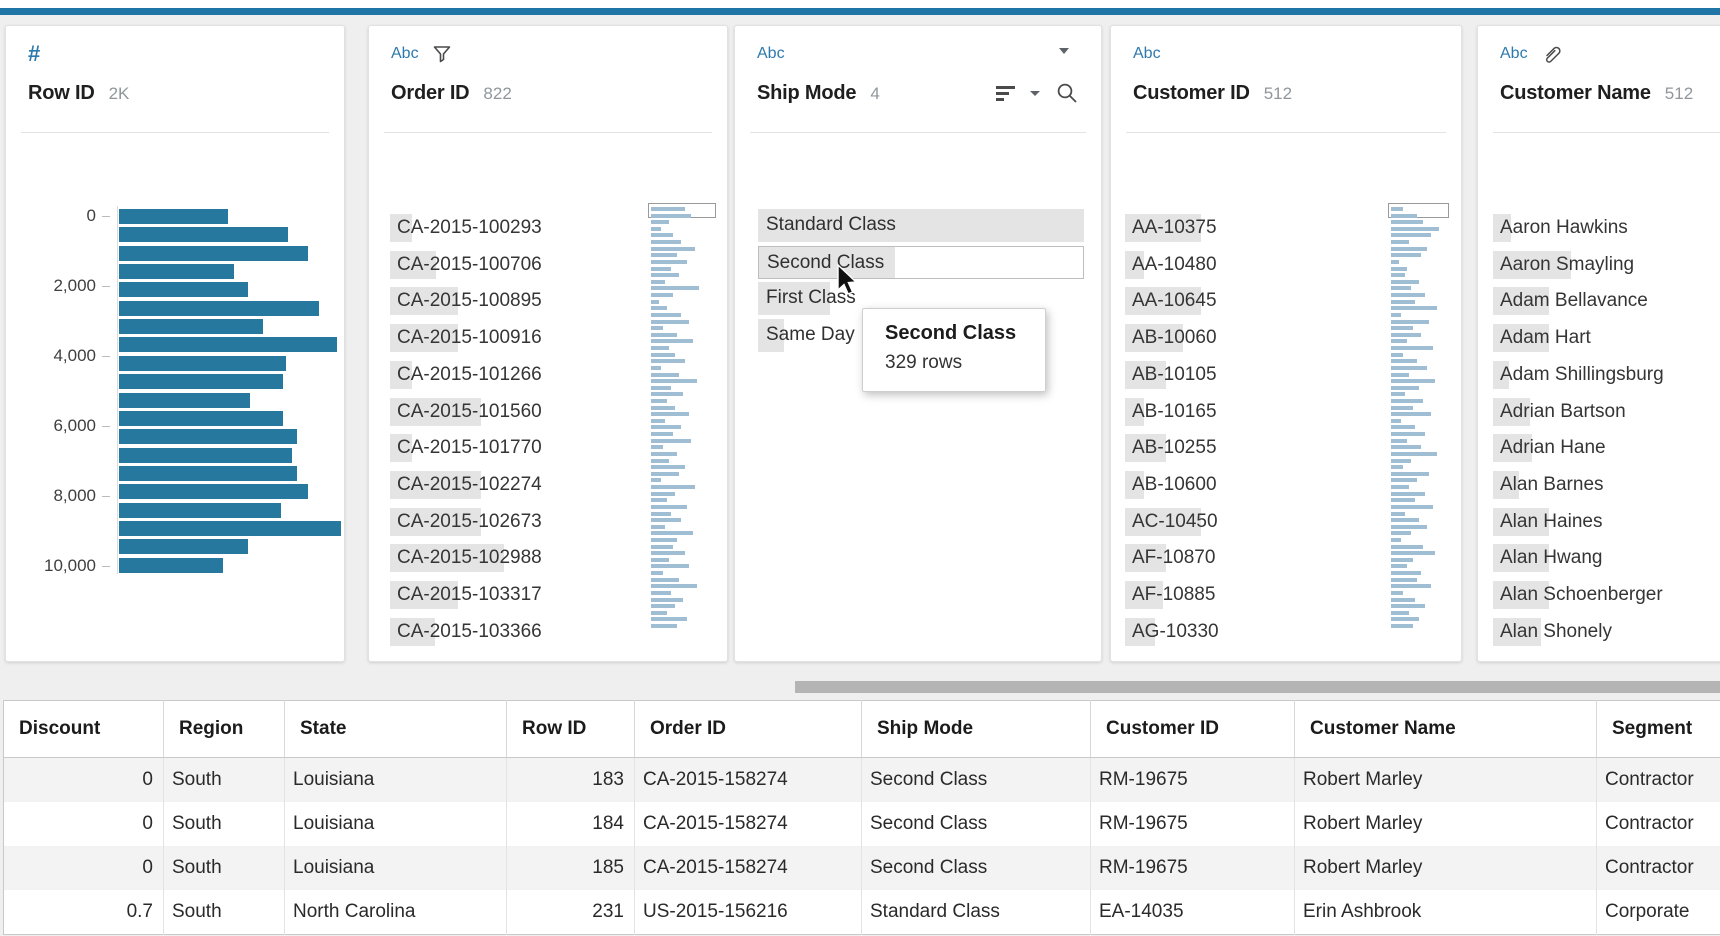 The width and height of the screenshot is (1720, 936). I want to click on grid-cell: 183, so click(570, 779).